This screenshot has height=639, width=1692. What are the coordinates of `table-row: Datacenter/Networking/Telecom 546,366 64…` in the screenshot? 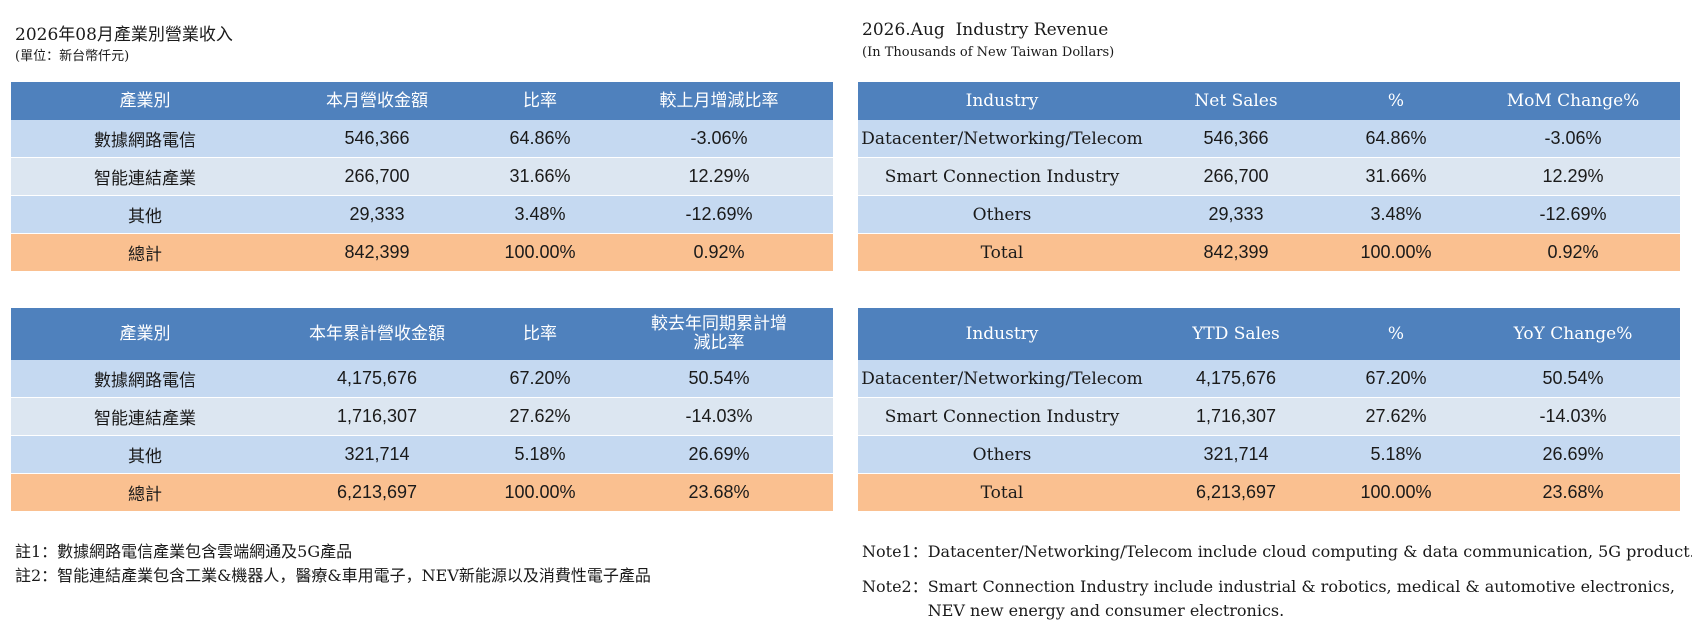 It's located at (1269, 139).